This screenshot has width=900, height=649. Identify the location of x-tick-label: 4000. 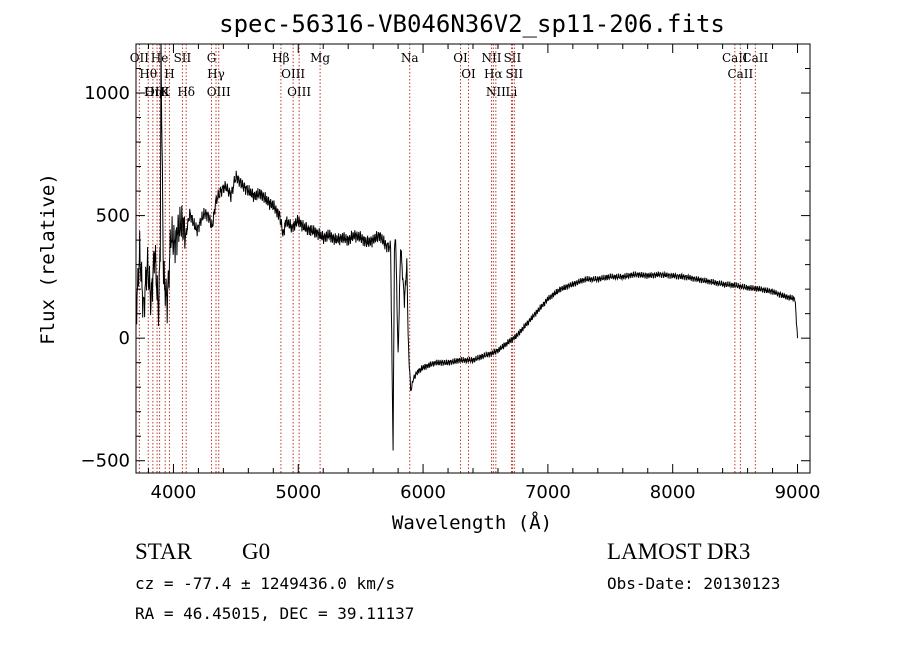
(174, 492).